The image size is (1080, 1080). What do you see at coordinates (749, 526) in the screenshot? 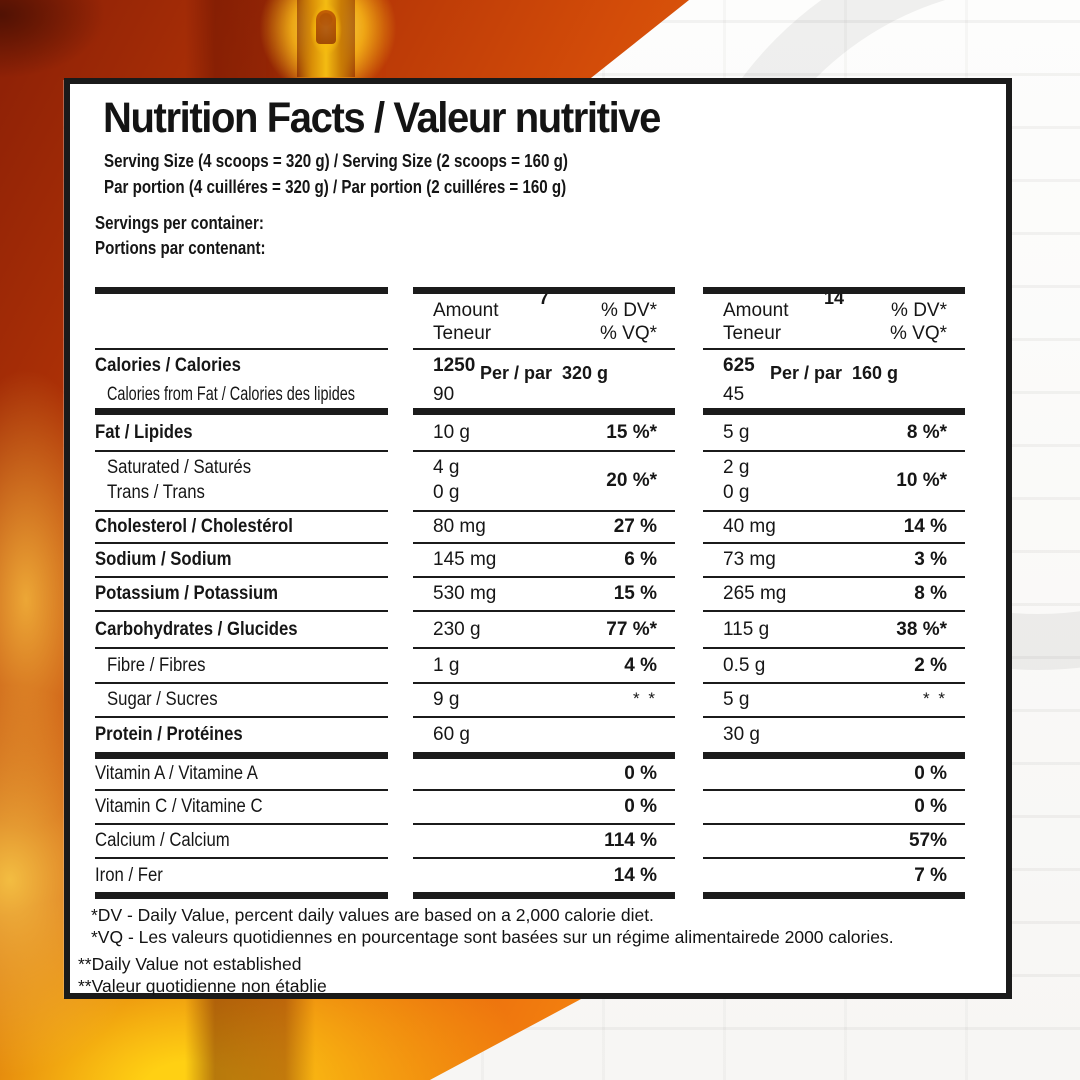
I see `amount-value: 40 mg` at bounding box center [749, 526].